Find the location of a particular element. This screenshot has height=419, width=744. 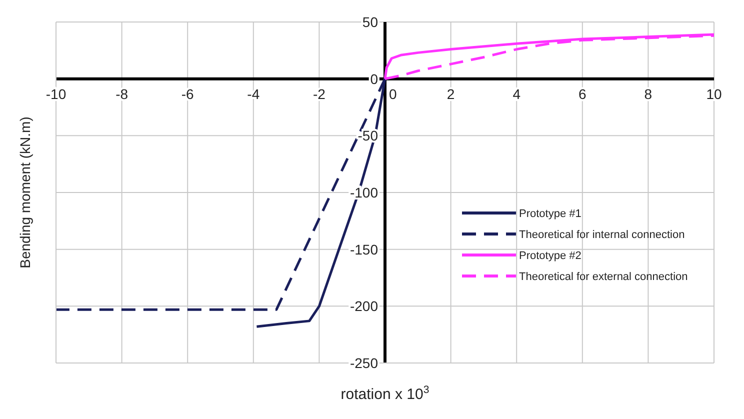

y-tick-label: -200 is located at coordinates (364, 306).